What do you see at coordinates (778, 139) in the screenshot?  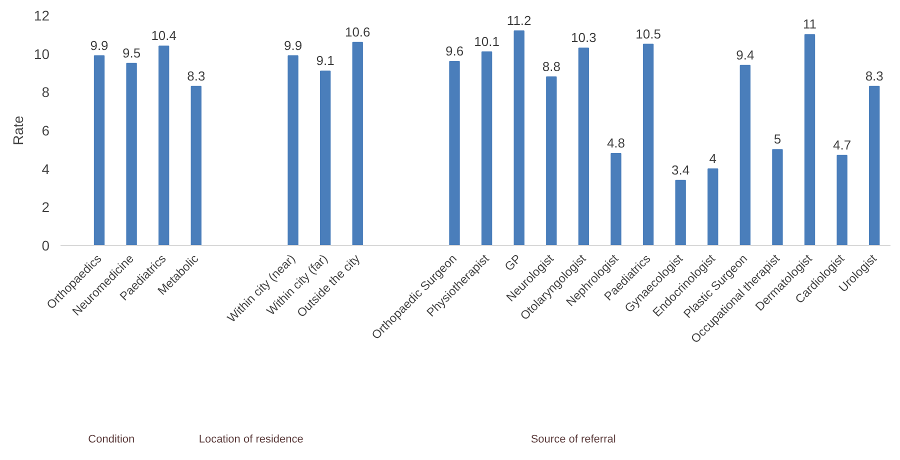 I see `data-label: 5` at bounding box center [778, 139].